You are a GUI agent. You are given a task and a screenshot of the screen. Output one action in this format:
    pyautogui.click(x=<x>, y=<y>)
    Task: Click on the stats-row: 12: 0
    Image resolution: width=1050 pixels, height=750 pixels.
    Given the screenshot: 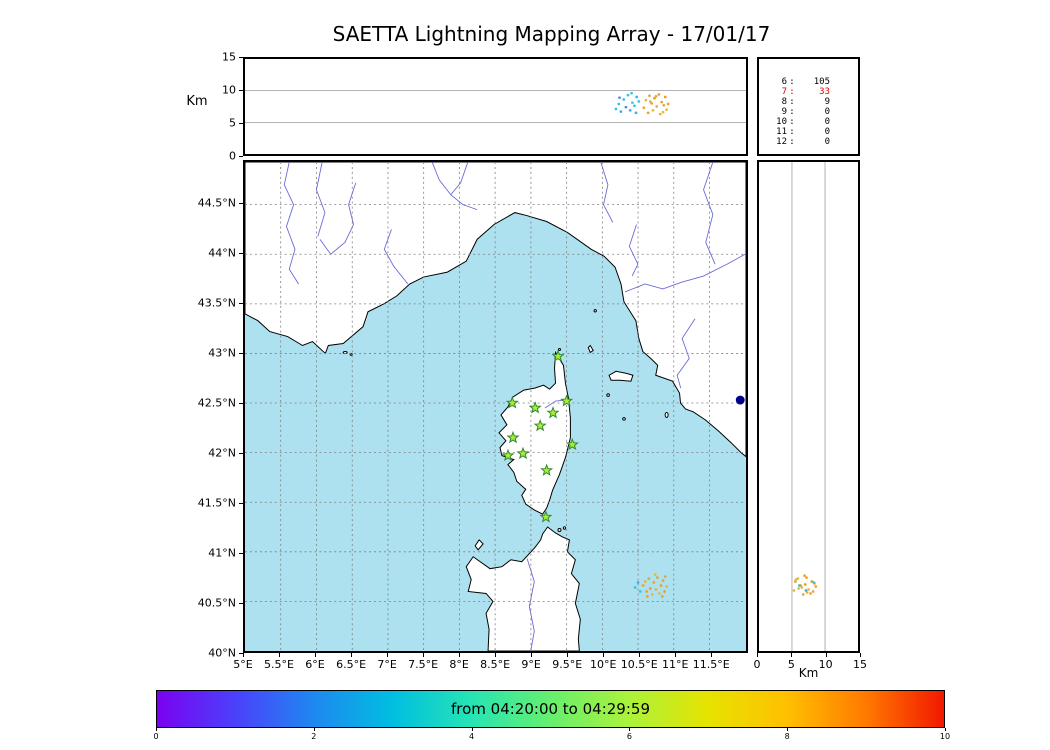 What is the action you would take?
    pyautogui.click(x=808, y=142)
    